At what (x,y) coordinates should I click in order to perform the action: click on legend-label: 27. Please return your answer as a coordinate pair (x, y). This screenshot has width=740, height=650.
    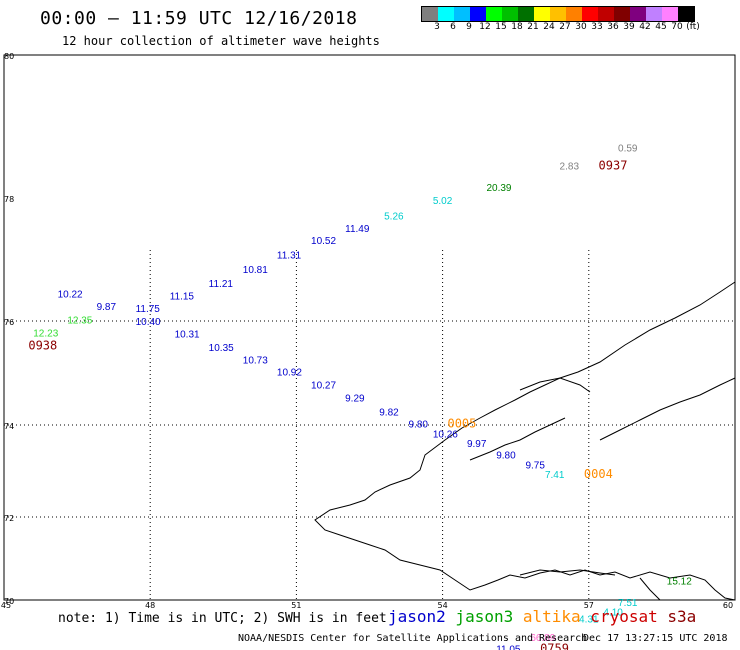
    Looking at the image, I should click on (565, 27).